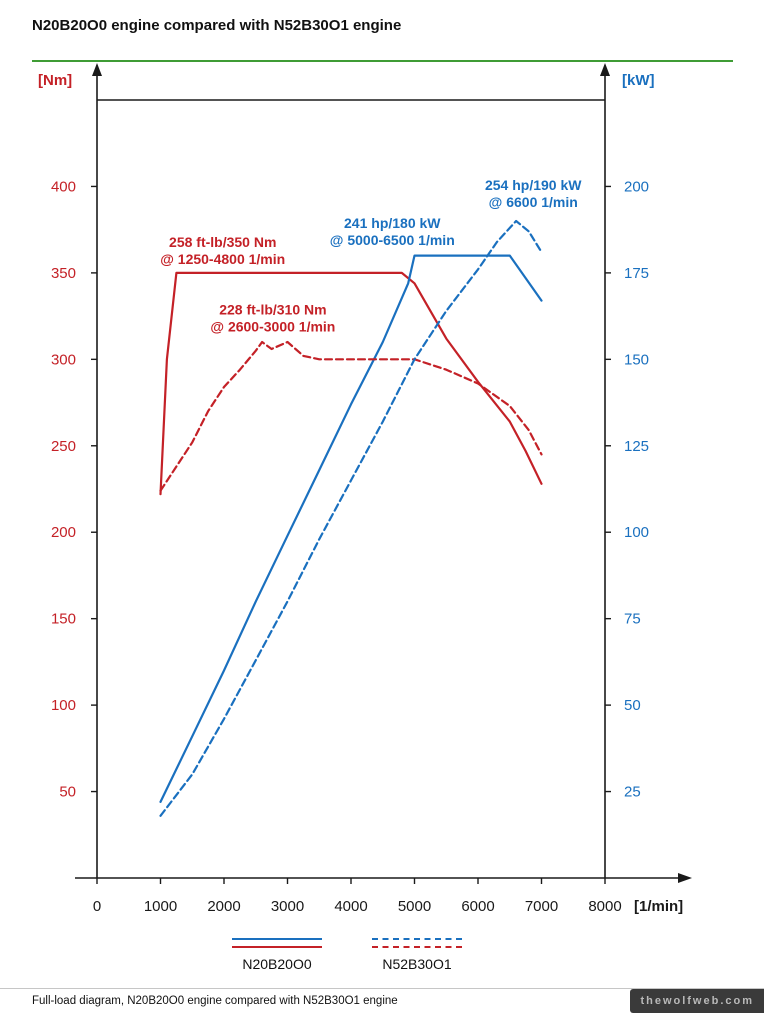 The width and height of the screenshot is (764, 1013). Describe the element at coordinates (277, 955) in the screenshot. I see `legend-item-n20b20o0: N20B20O0` at that location.